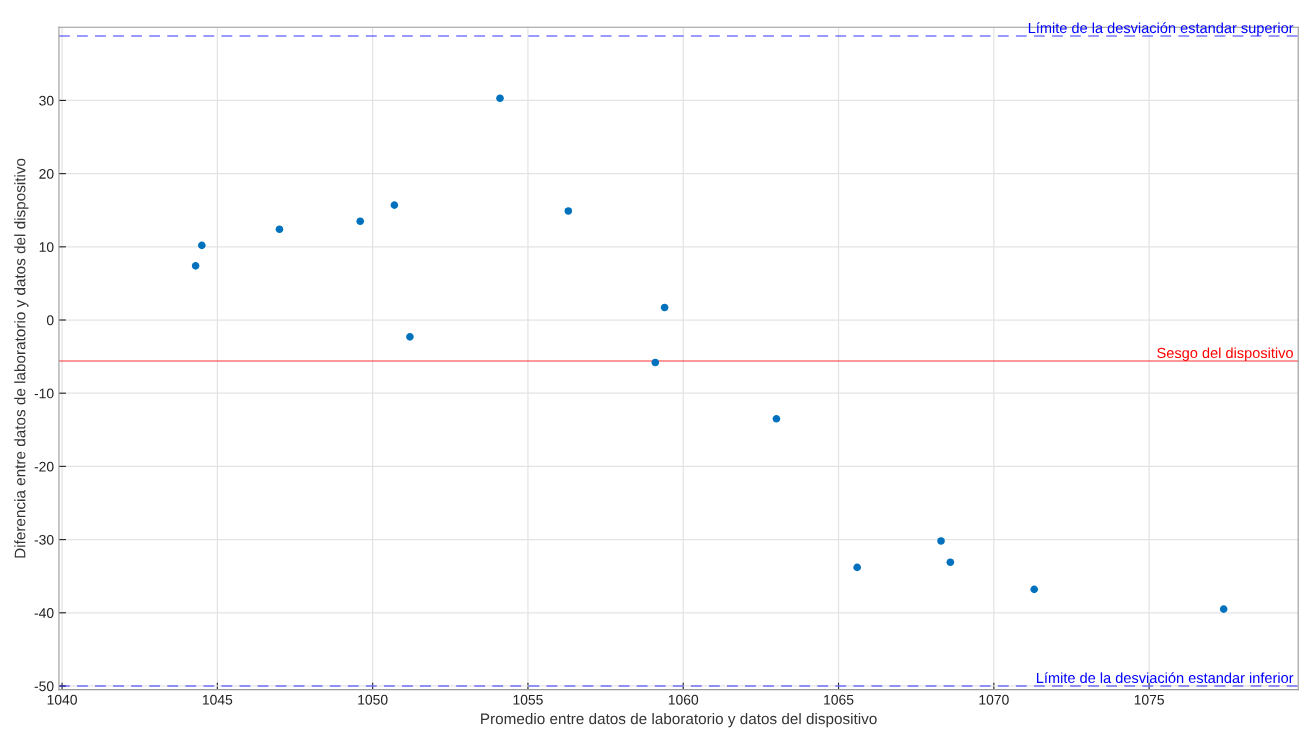 The image size is (1310, 736). I want to click on x-tick-label: 1075, so click(1149, 699).